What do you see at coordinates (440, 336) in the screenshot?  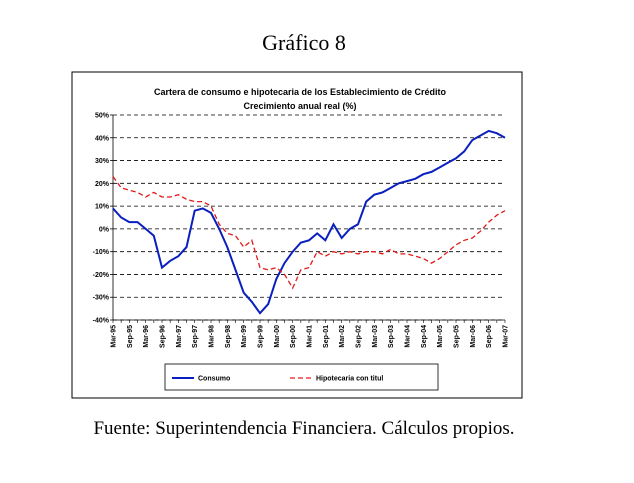 I see `x-tick-label: Mar-05` at bounding box center [440, 336].